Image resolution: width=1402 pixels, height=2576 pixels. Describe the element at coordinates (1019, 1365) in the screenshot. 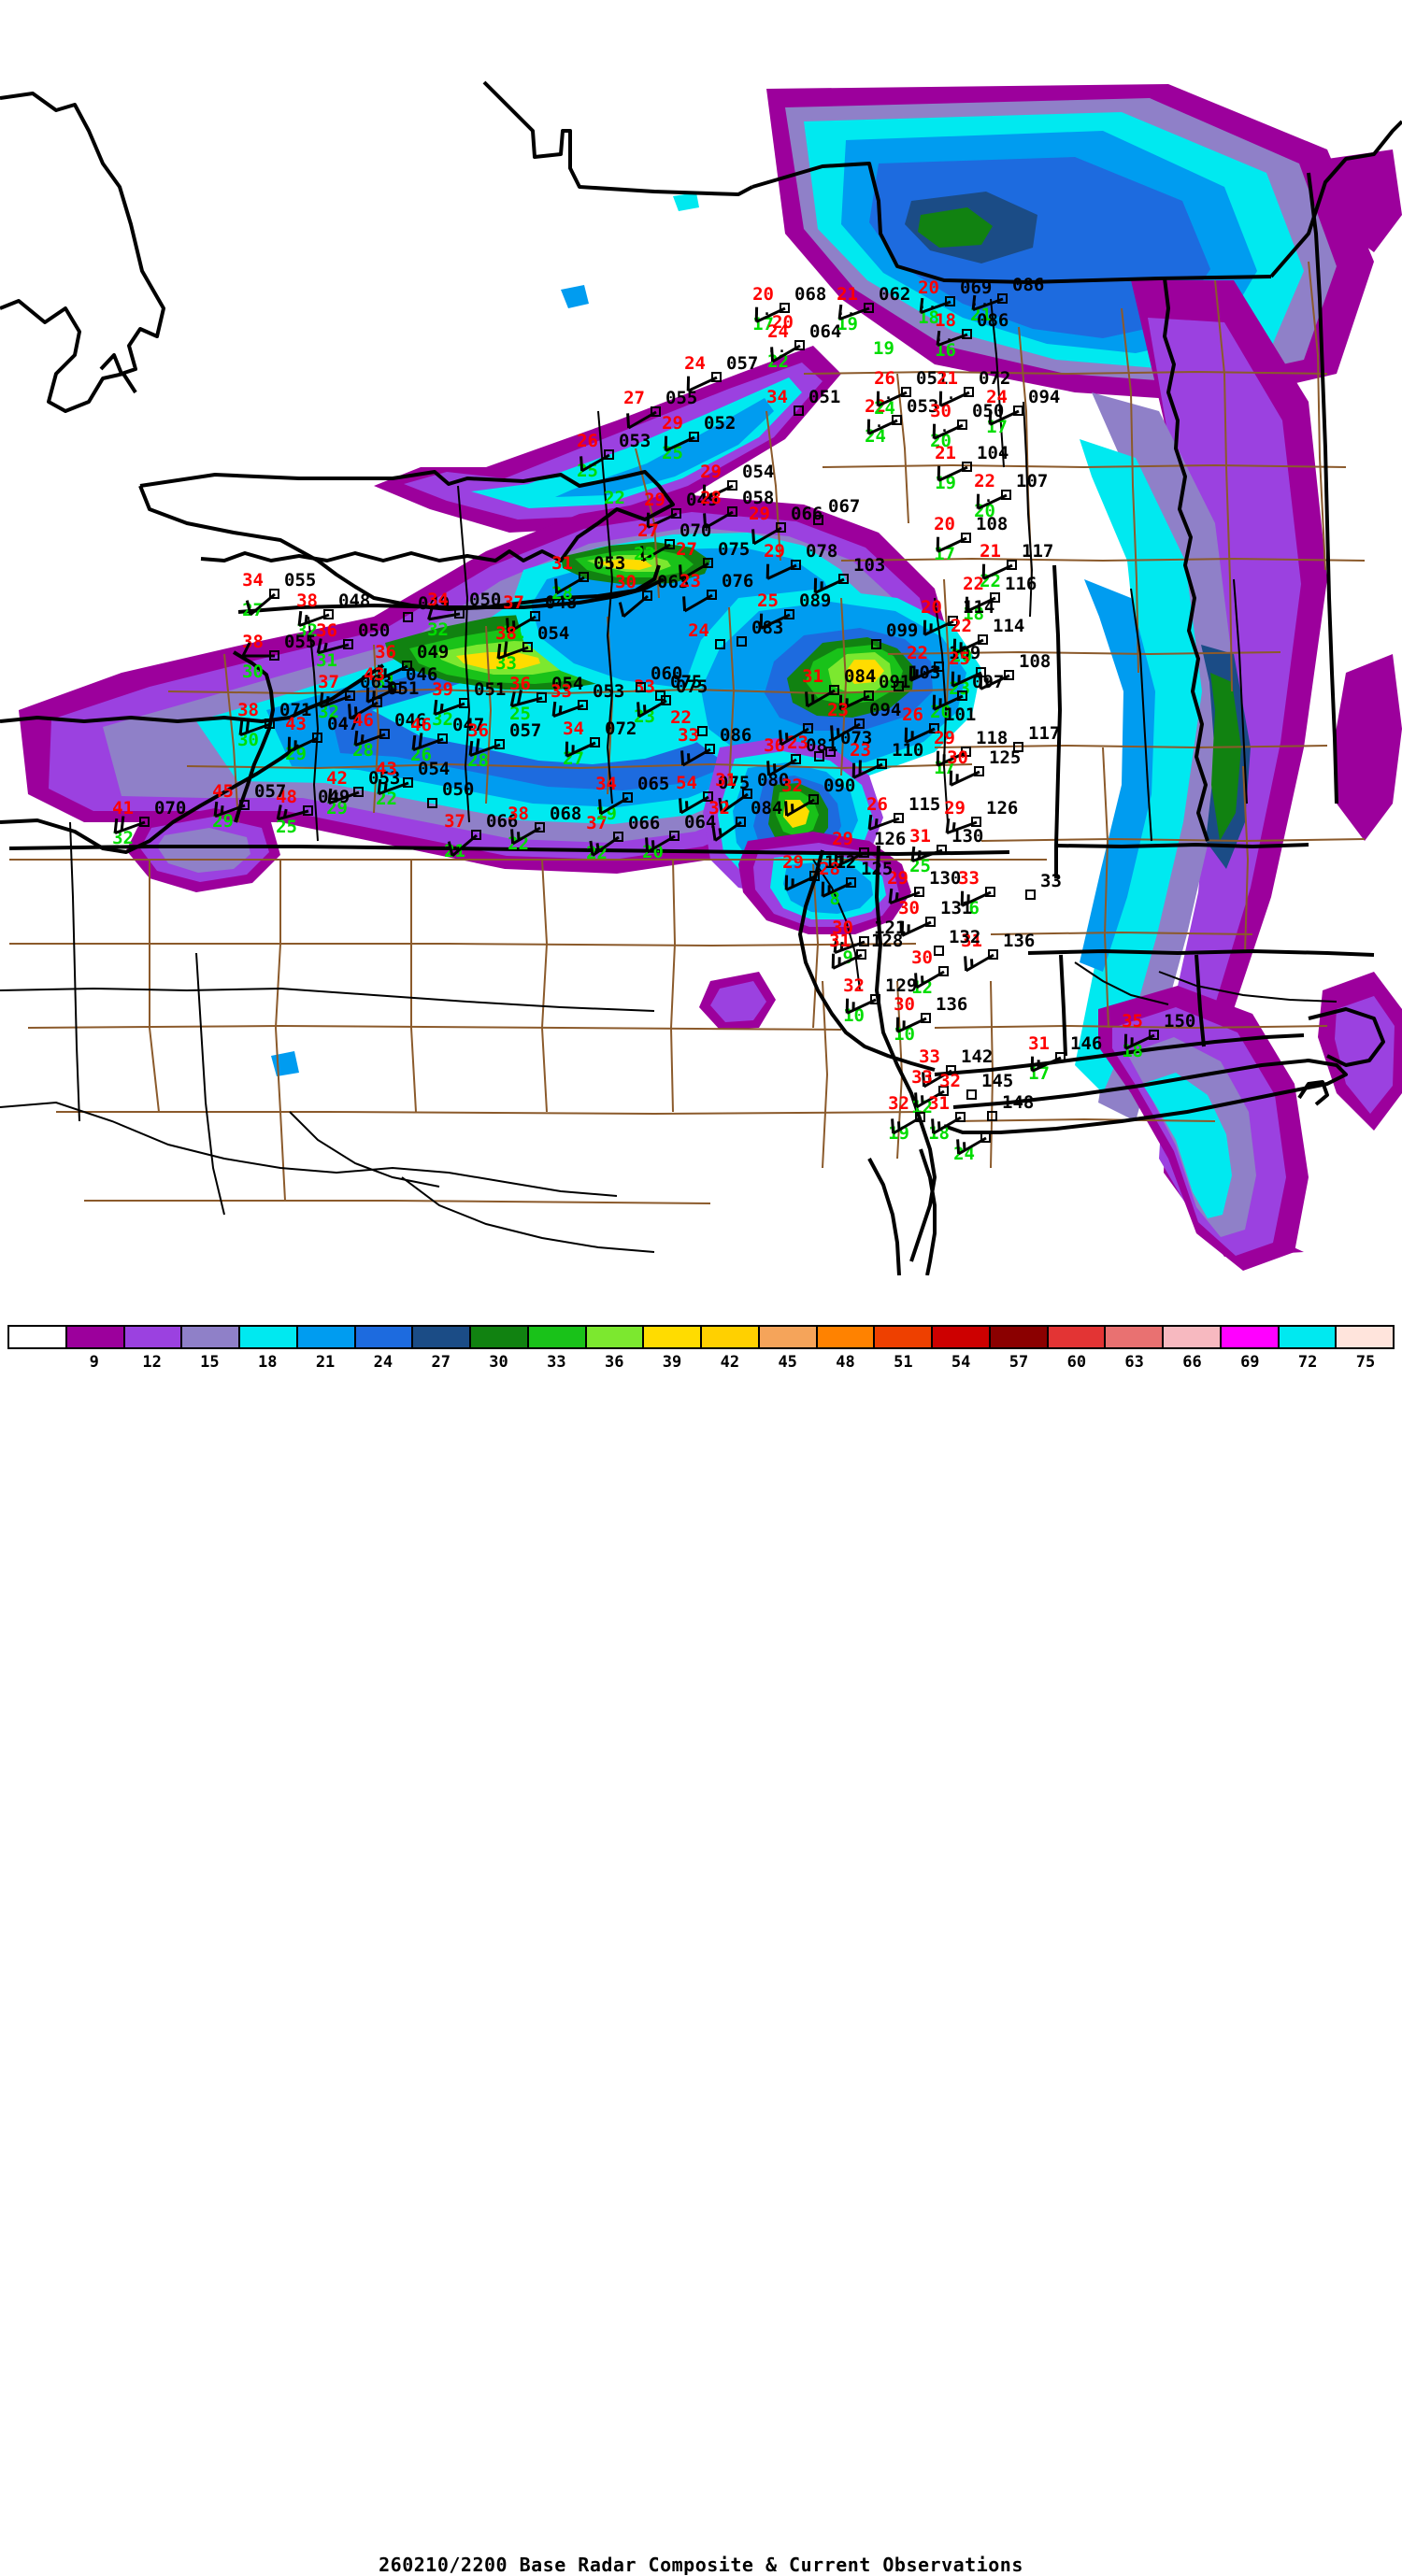

I see `colorbar-tick-57: 57` at that location.